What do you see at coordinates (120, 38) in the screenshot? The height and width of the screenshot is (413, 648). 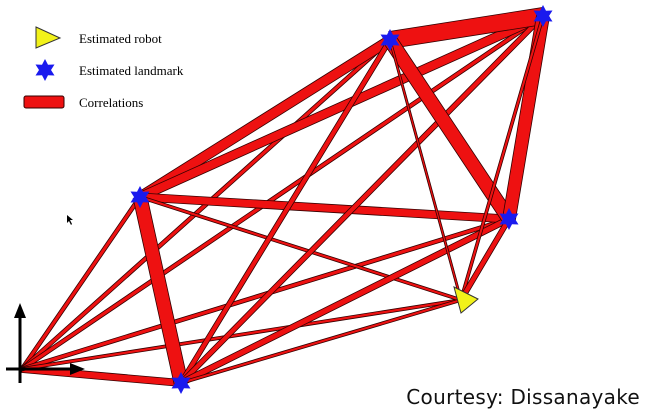 I see `legend-robot-label: Estimated robot` at bounding box center [120, 38].